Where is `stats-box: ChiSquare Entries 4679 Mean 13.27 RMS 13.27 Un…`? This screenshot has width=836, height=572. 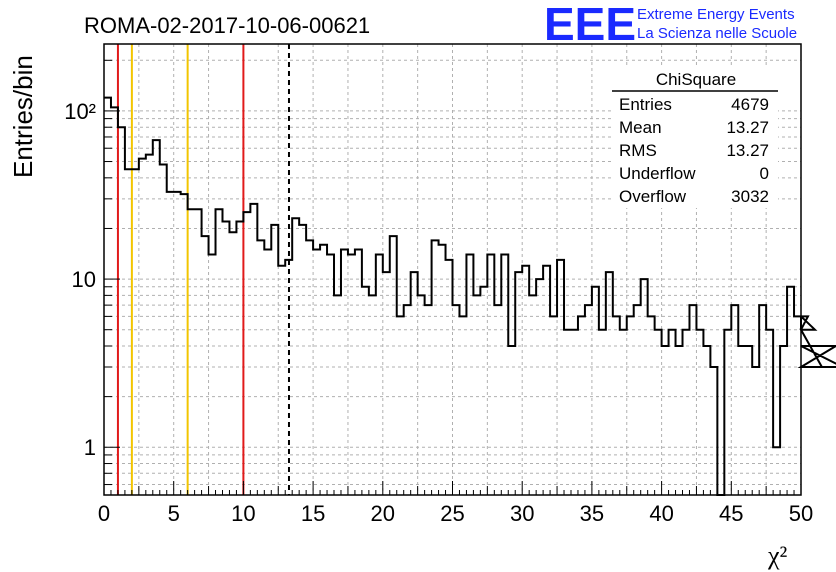 stats-box: ChiSquare Entries 4679 Mean 13.27 RMS 13.27 Un… is located at coordinates (695, 137).